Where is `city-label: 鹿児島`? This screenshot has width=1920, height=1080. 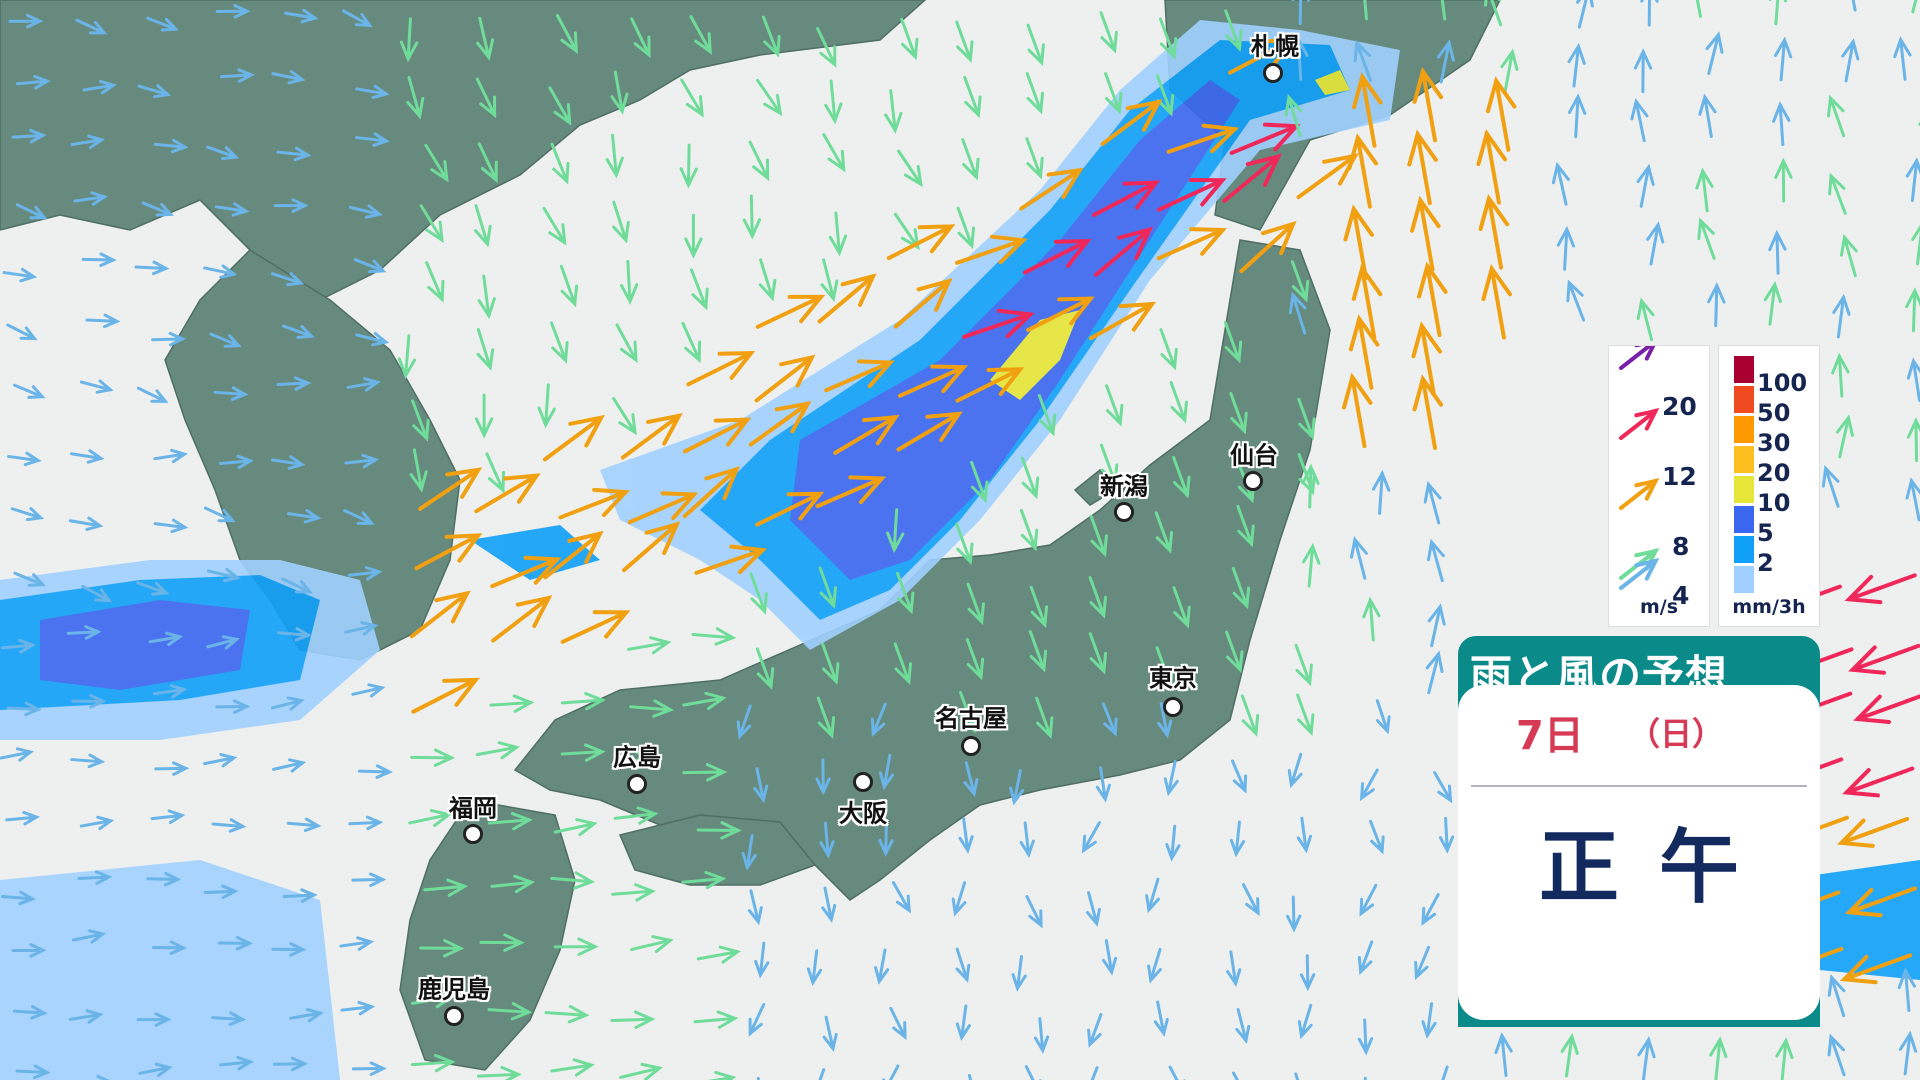 city-label: 鹿児島 is located at coordinates (454, 989).